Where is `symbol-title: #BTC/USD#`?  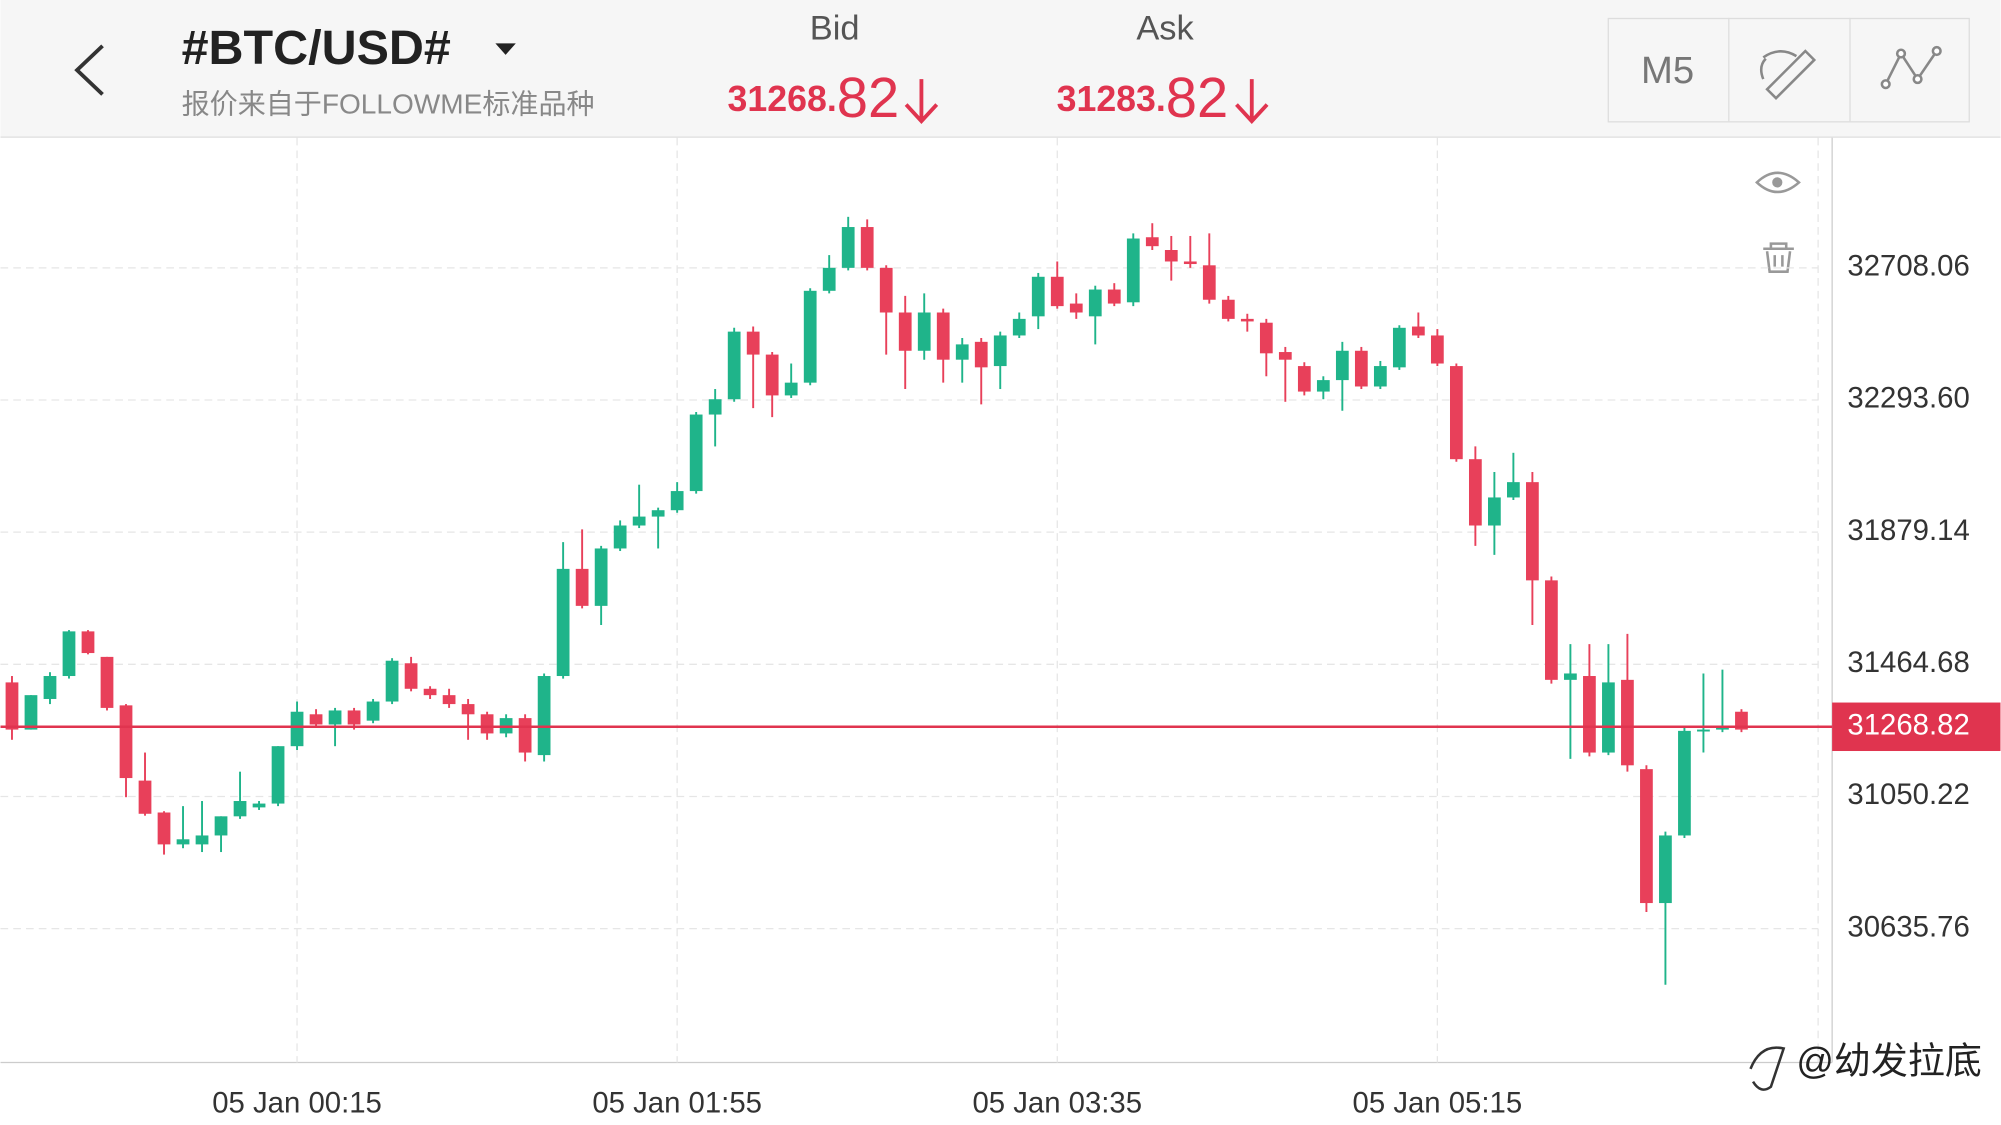
symbol-title: #BTC/USD# is located at coordinates (316, 48).